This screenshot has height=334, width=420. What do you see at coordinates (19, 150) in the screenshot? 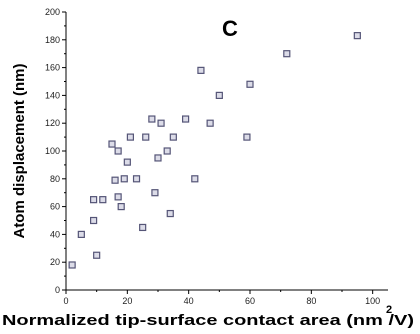
I see `y-axis-title: Atom displacement (nm)` at bounding box center [19, 150].